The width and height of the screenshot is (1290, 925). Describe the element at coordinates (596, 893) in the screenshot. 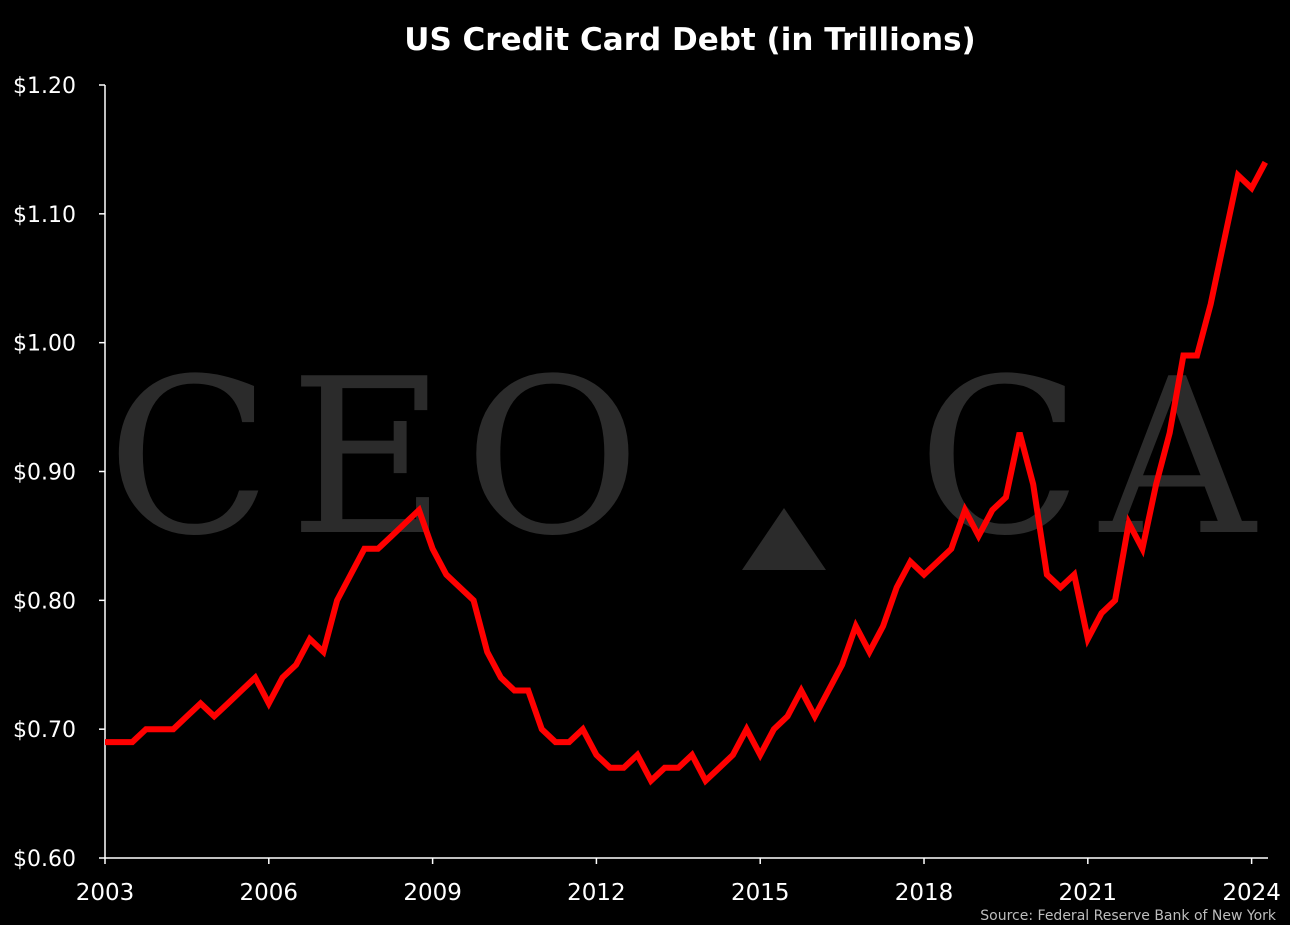

I see `x-tick-label: 2012` at that location.